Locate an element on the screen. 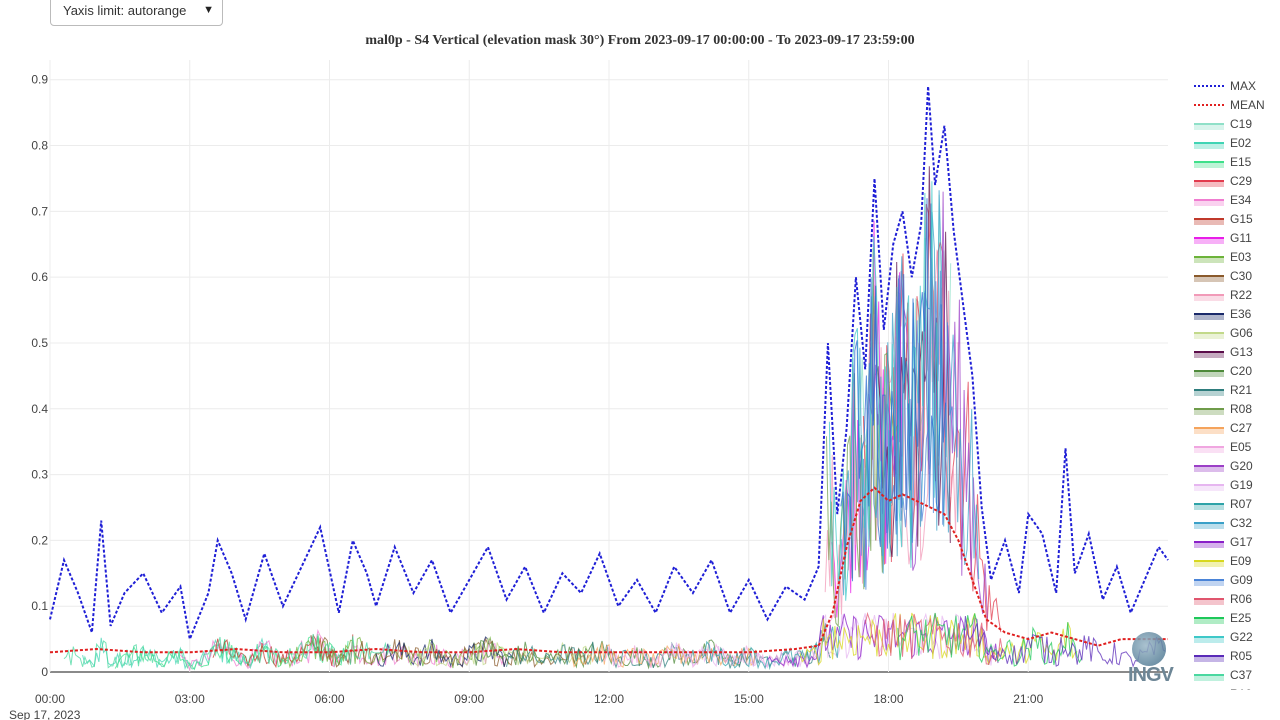 The image size is (1280, 720). yaxis-limit-select: Yaxis limit: autorange ▼ is located at coordinates (136, 13).